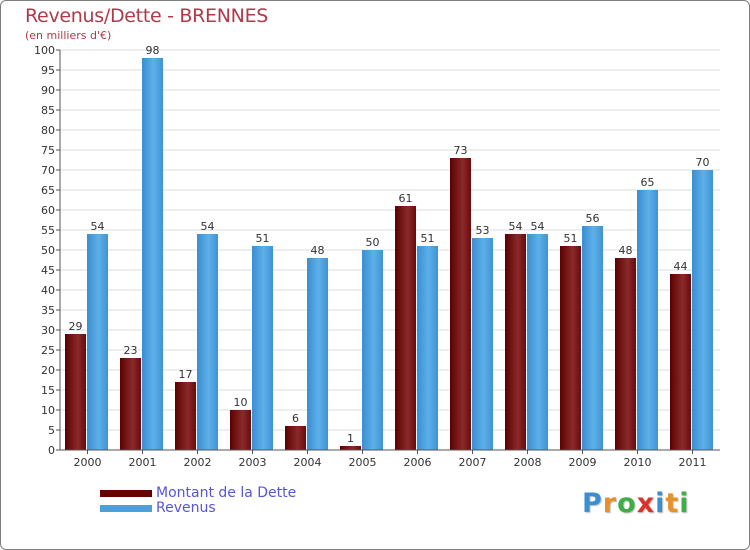  Describe the element at coordinates (48, 310) in the screenshot. I see `y-tick-label: 35` at that location.